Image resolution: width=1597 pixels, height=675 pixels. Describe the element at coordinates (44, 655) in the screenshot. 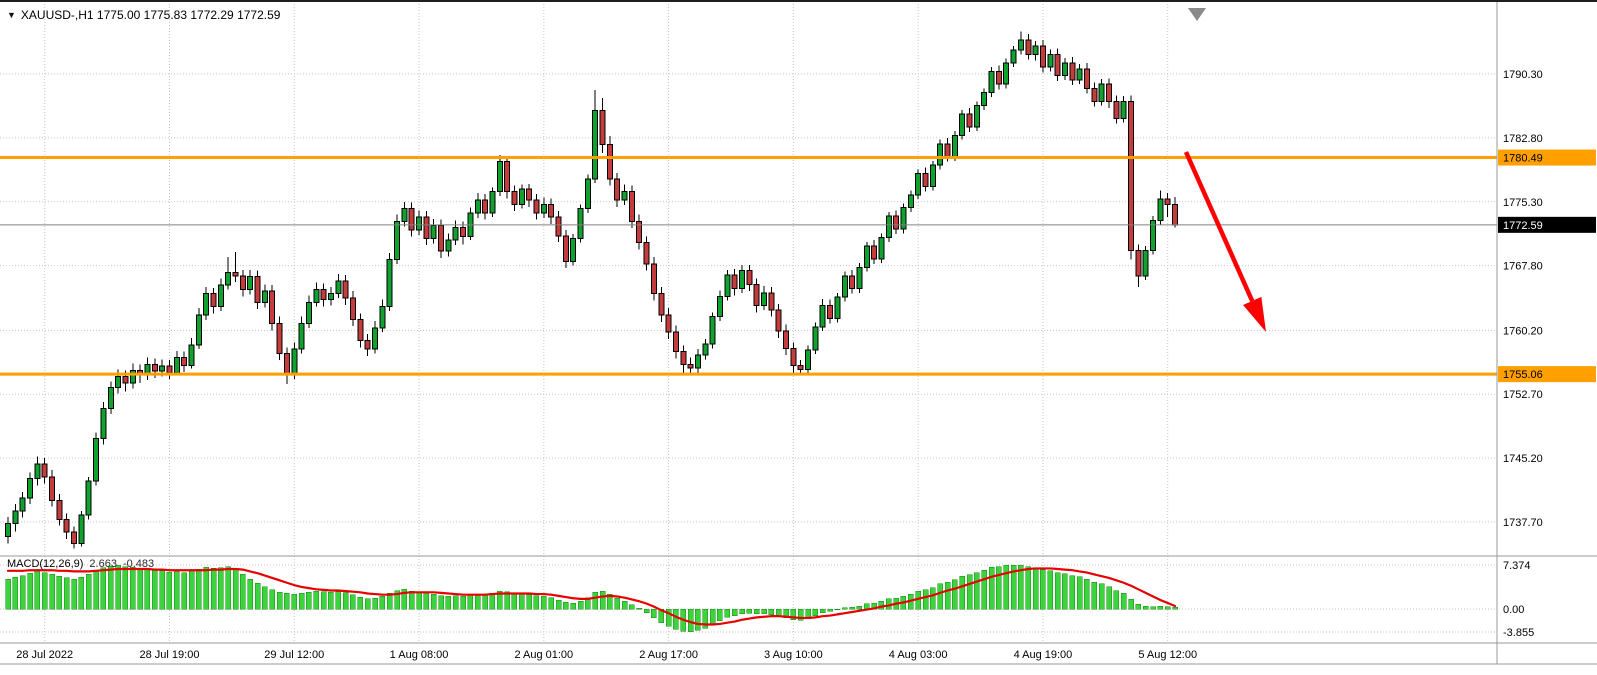

I see `time-tick-label: 28 Jul 2022` at that location.